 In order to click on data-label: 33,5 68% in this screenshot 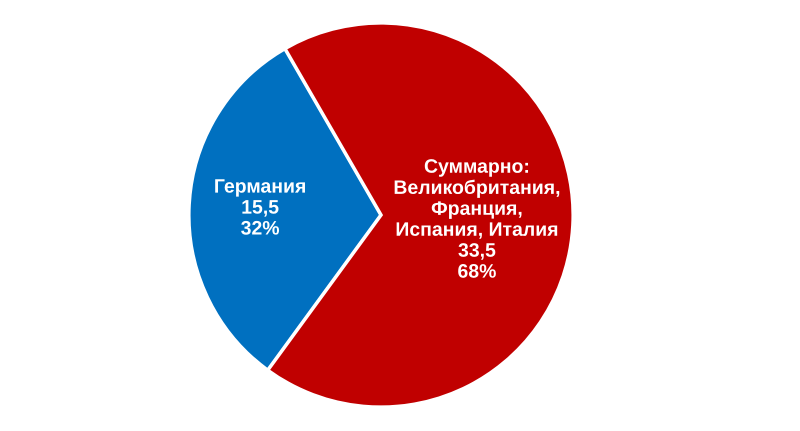, I will do `click(477, 260)`.